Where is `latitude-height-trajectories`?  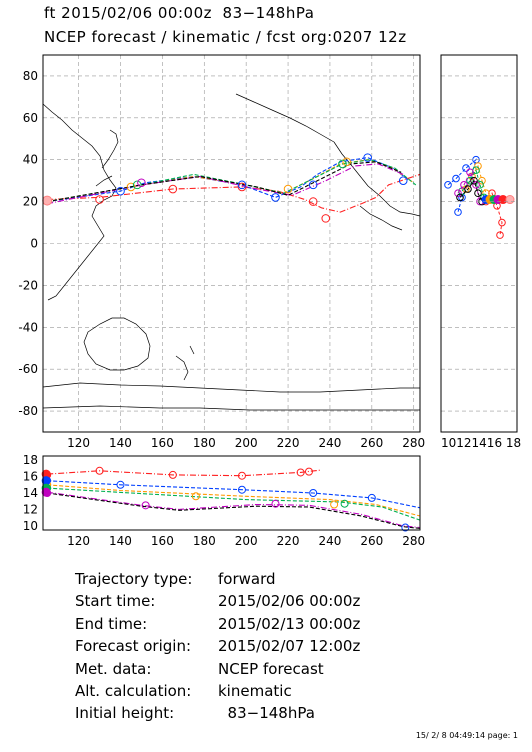
latitude-height-trajectories is located at coordinates (479, 197).